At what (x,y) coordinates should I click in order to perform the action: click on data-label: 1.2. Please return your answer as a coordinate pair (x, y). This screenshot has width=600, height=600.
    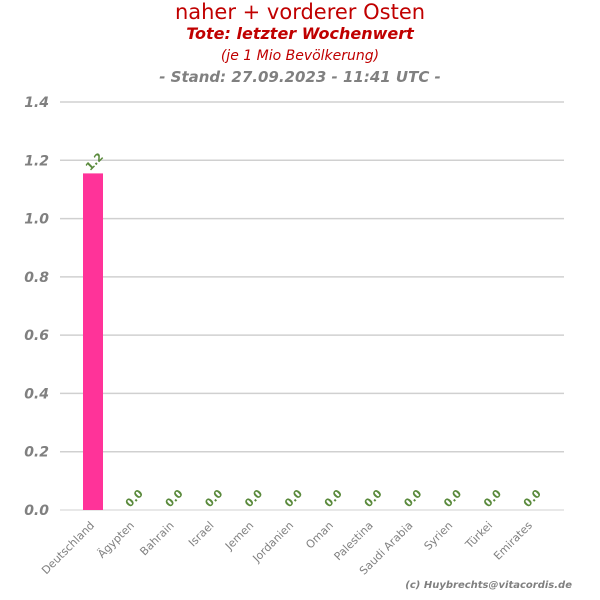
    Looking at the image, I should click on (94, 161).